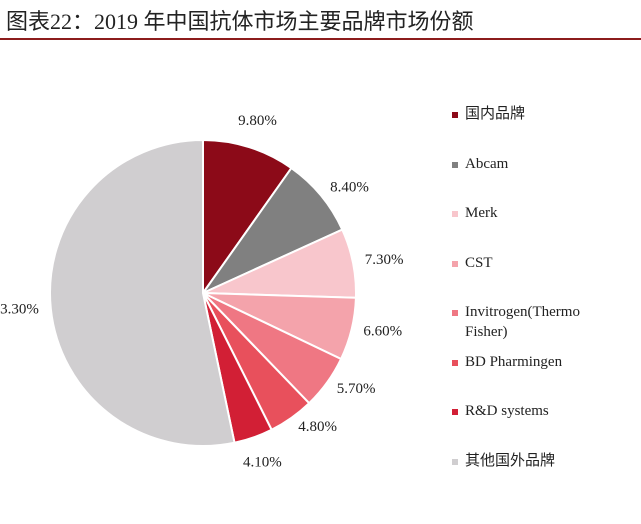  I want to click on chart-title: 图表22：2019 年中国抗体市场主要品牌市场份额, so click(240, 21).